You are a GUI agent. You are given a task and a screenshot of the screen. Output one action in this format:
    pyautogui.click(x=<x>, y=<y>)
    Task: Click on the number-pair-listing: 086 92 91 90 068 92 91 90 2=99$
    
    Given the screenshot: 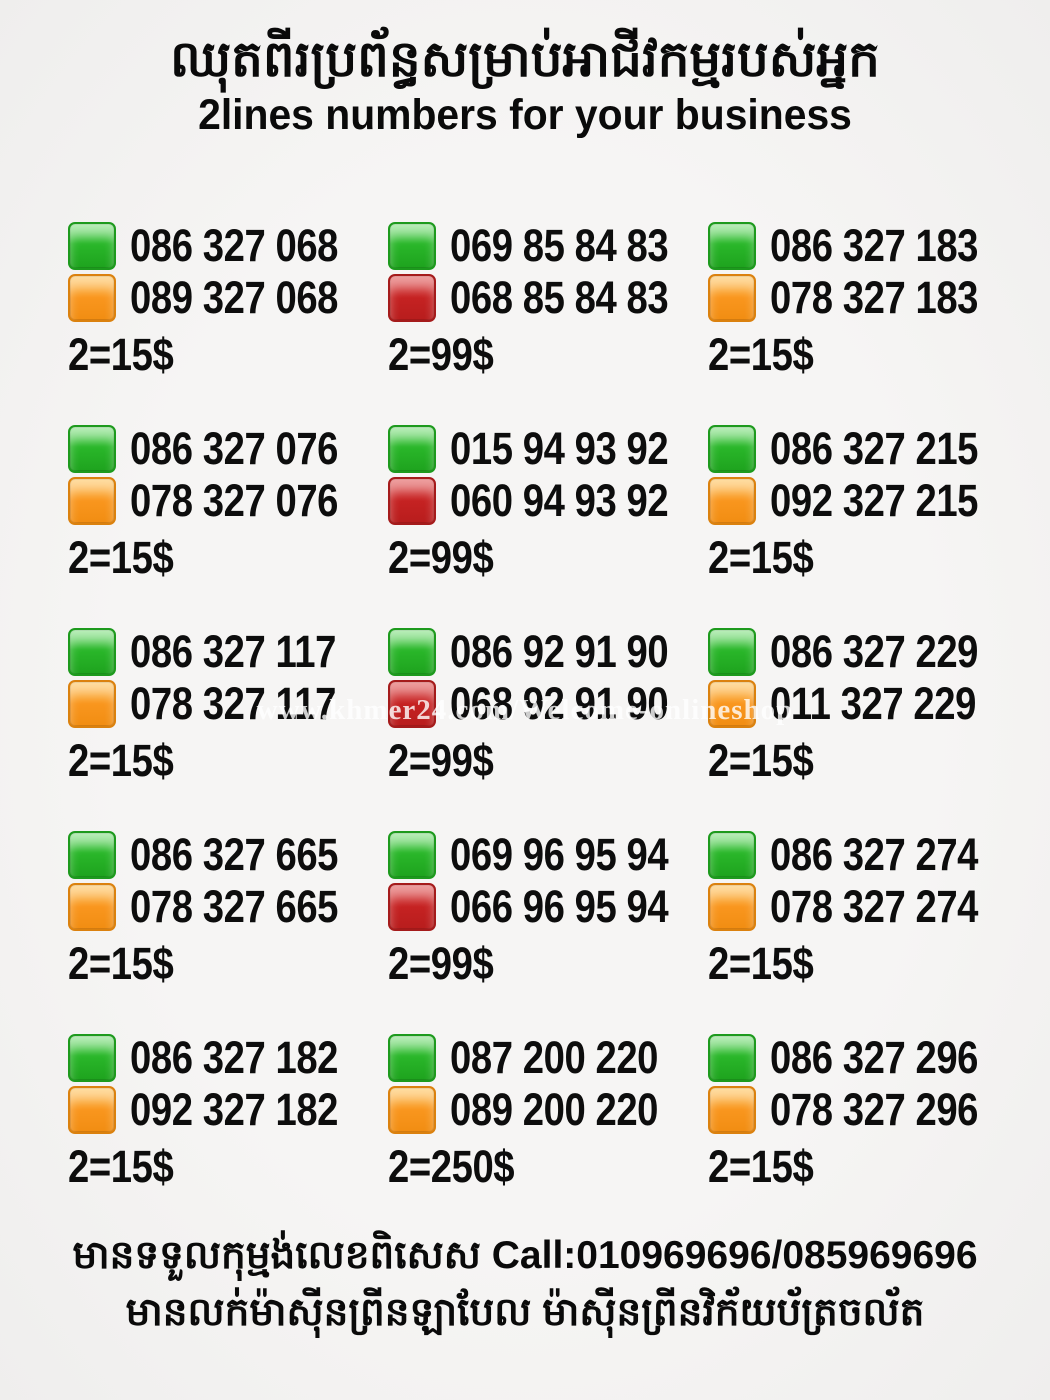 What is the action you would take?
    pyautogui.click(x=548, y=727)
    